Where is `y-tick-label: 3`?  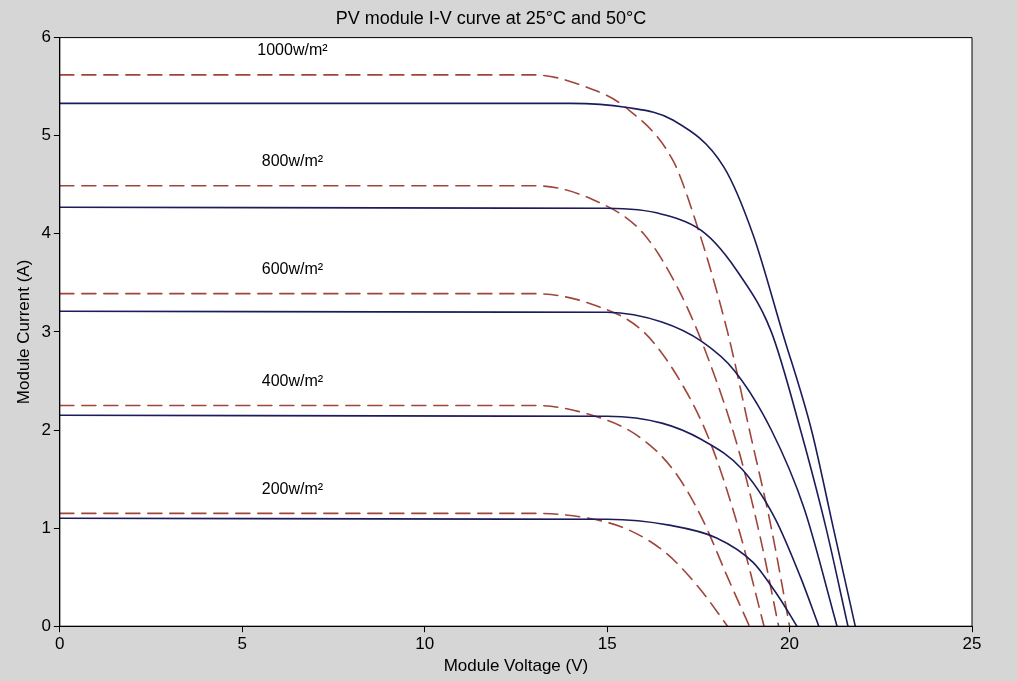
y-tick-label: 3 is located at coordinates (46, 331).